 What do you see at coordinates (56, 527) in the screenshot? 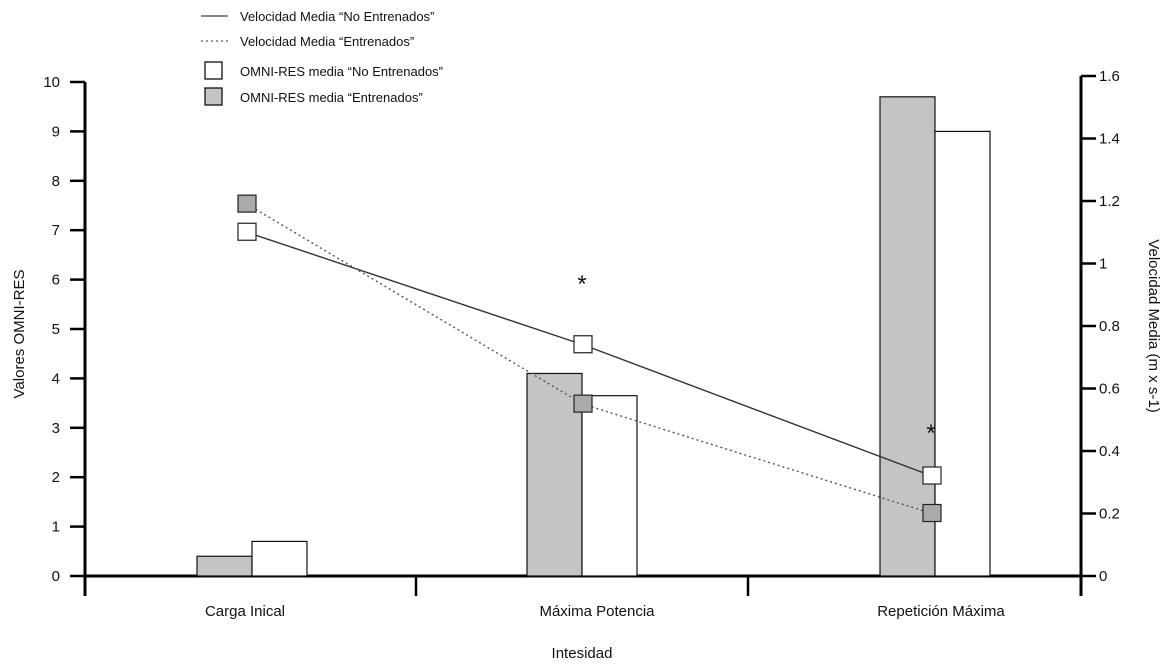
I see `y-left-tick-label: 1` at bounding box center [56, 527].